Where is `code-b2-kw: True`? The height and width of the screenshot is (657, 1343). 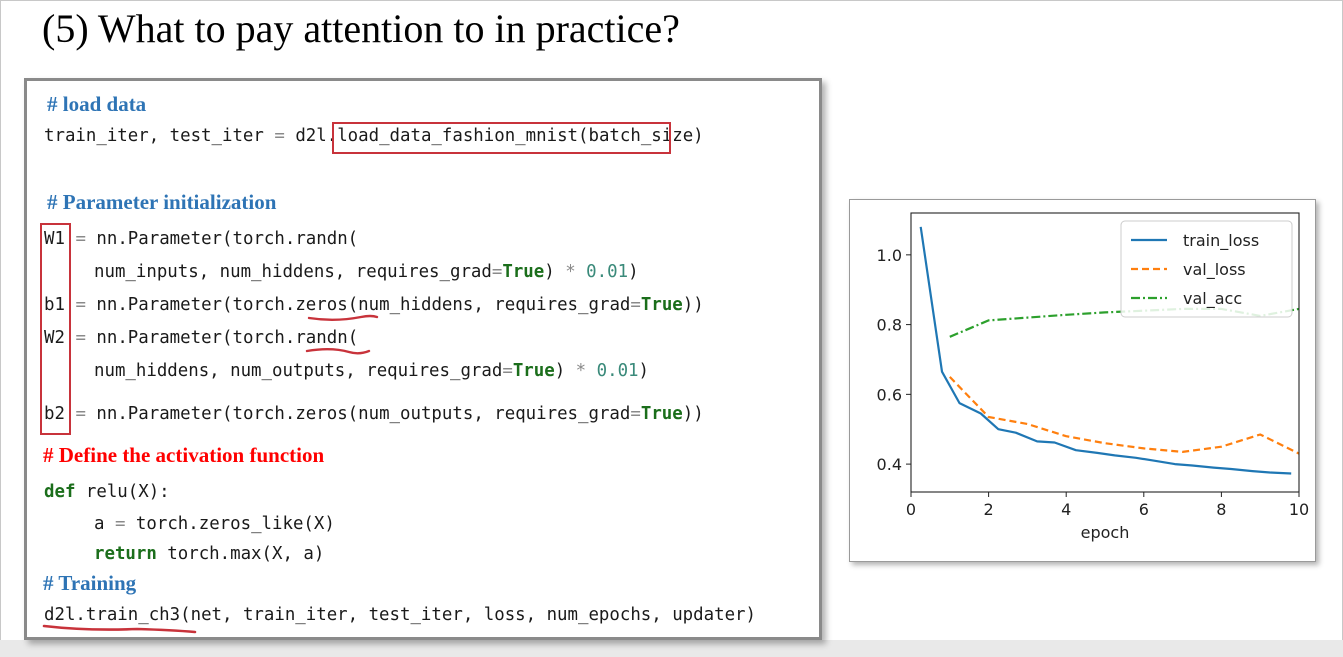 code-b2-kw: True is located at coordinates (661, 414).